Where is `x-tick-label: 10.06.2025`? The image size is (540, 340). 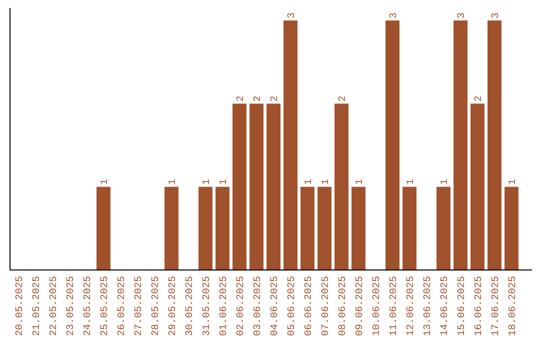 x-tick-label: 10.06.2025 is located at coordinates (377, 306).